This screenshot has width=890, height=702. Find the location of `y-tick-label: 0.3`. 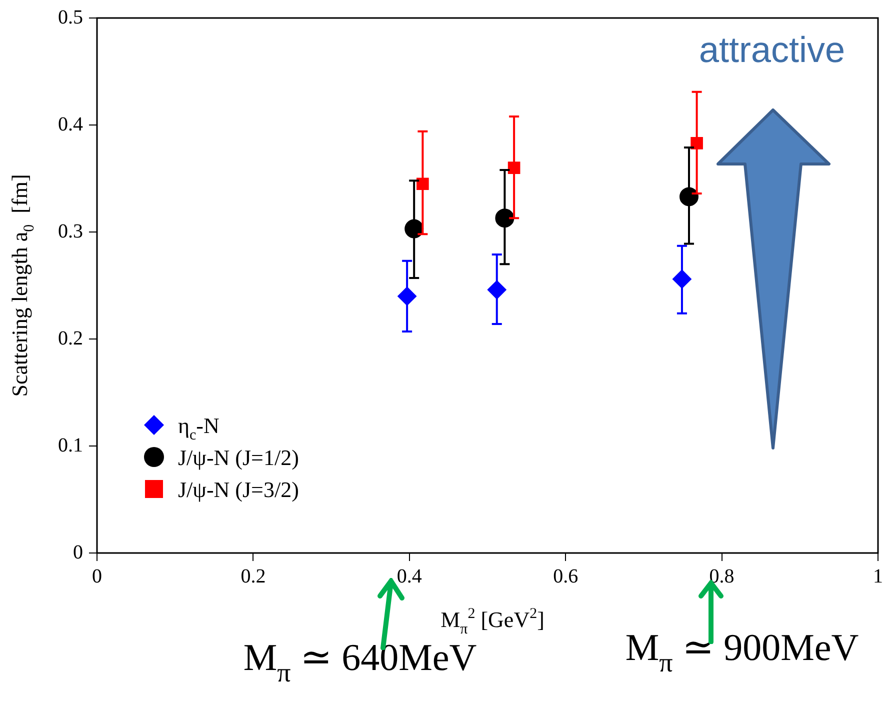

y-tick-label: 0.3 is located at coordinates (70, 231).